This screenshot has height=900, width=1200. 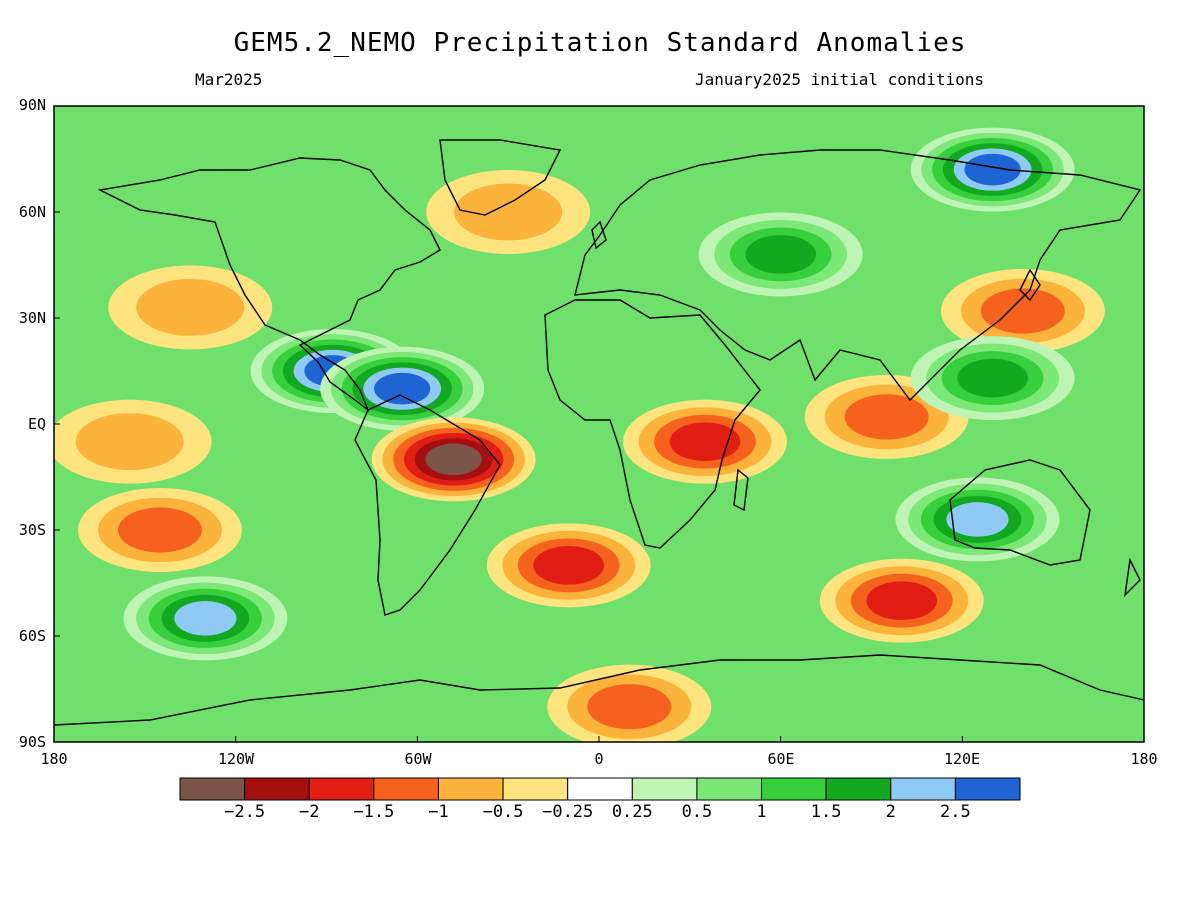 I want to click on colorbar-label: 2.5, so click(x=955, y=812).